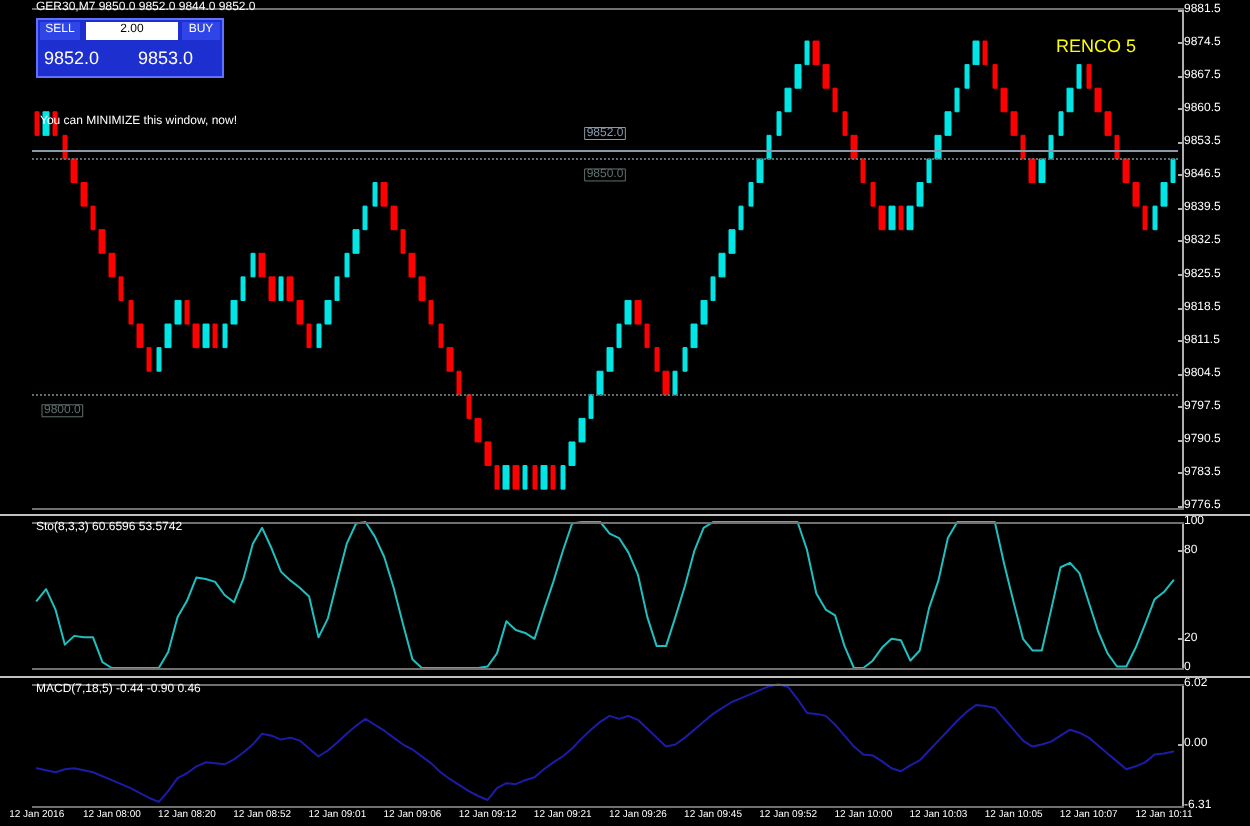 Image resolution: width=1250 pixels, height=826 pixels. I want to click on annotation: RENCO 5, so click(1096, 46).